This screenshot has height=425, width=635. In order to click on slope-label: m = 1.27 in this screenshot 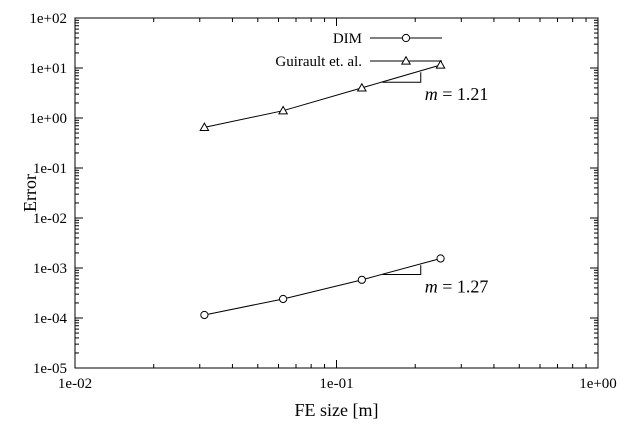, I will do `click(457, 287)`.